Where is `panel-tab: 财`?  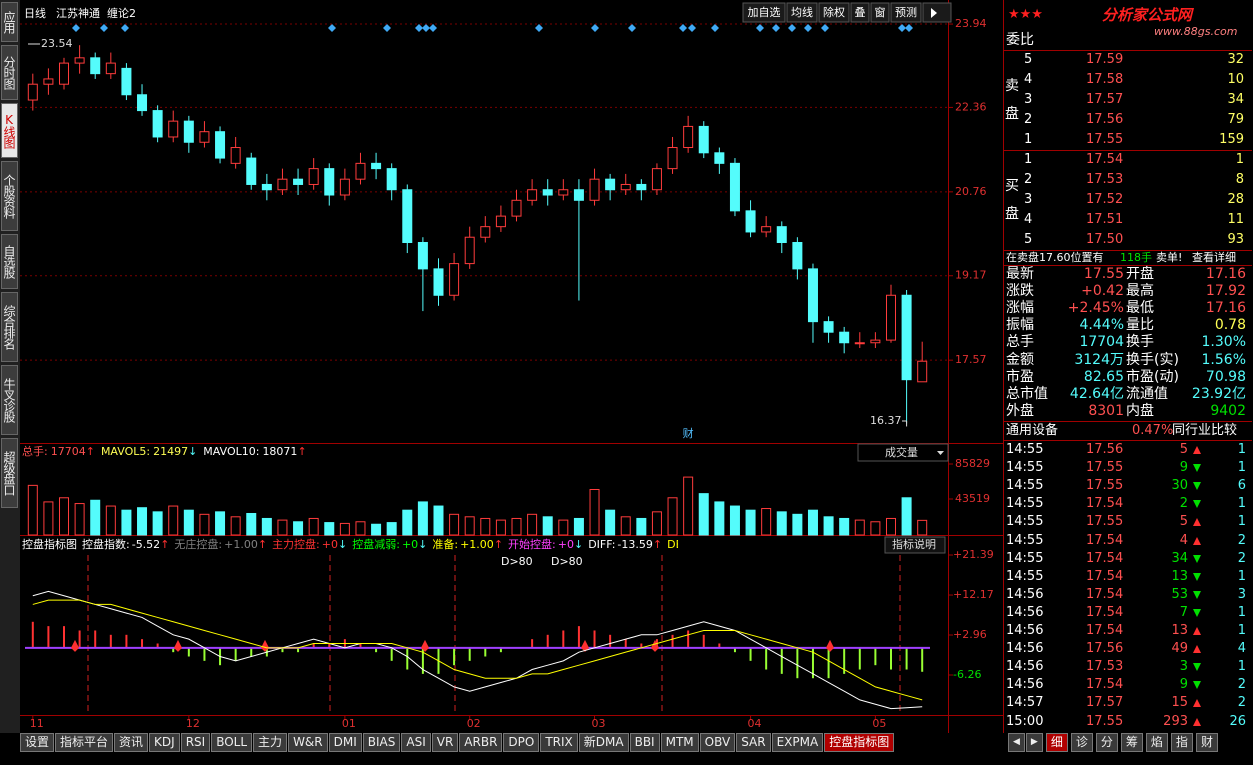 panel-tab: 财 is located at coordinates (1206, 742).